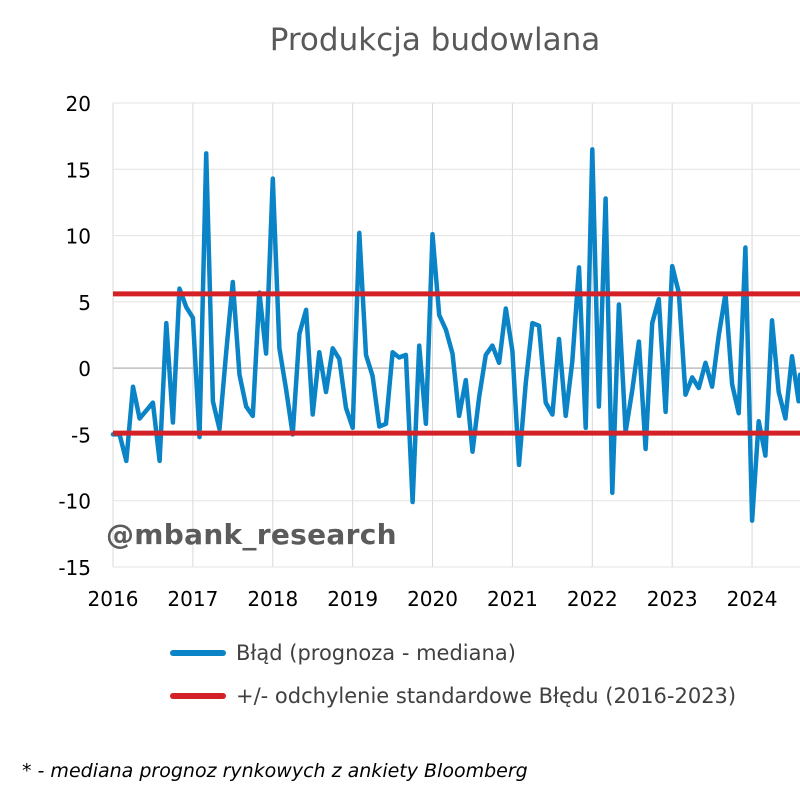  What do you see at coordinates (512, 599) in the screenshot?
I see `x-tick-label: 2021` at bounding box center [512, 599].